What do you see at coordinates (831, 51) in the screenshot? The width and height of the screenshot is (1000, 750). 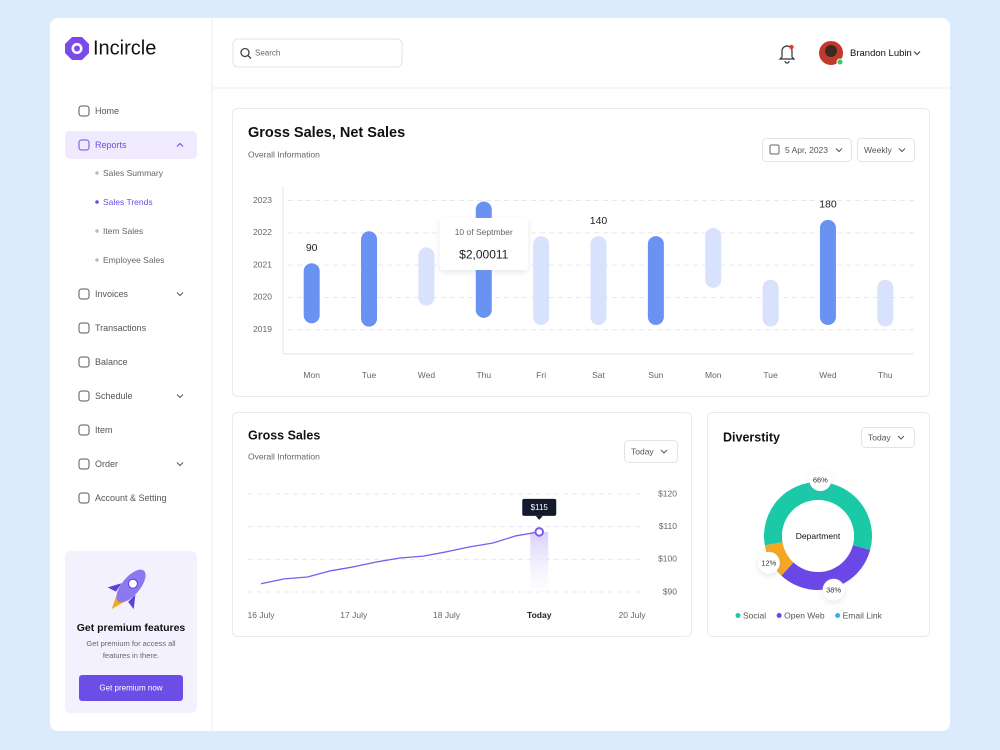 I see `avatar-face` at bounding box center [831, 51].